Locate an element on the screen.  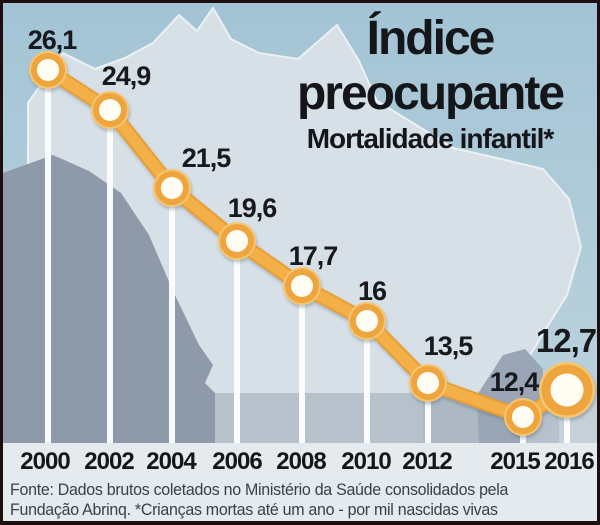
point-value-label: 13,5 is located at coordinates (448, 346).